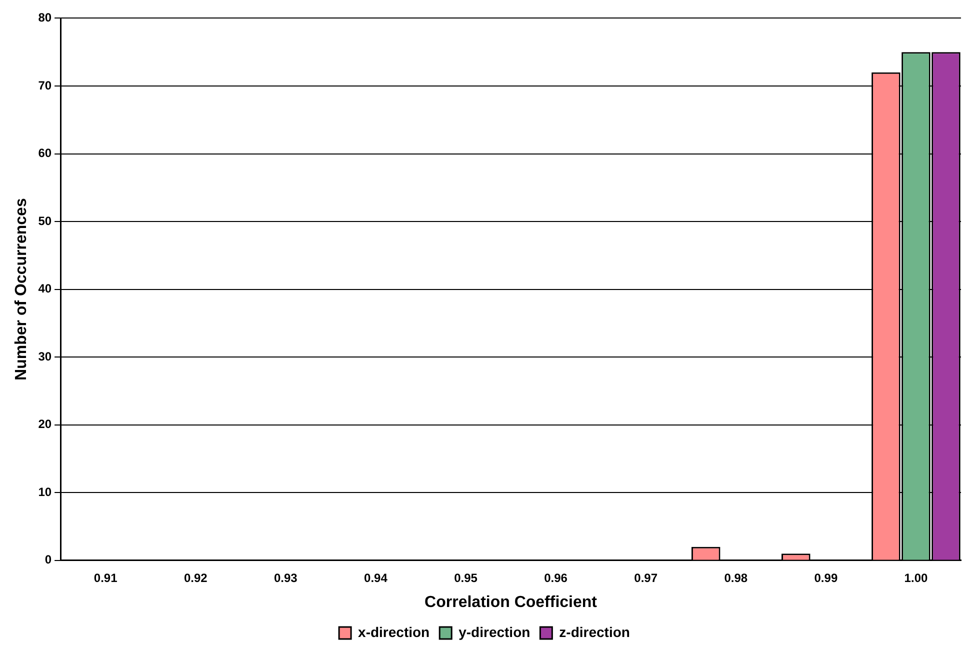 The height and width of the screenshot is (658, 979). I want to click on y-axis-title: Number of Occurrences, so click(21, 289).